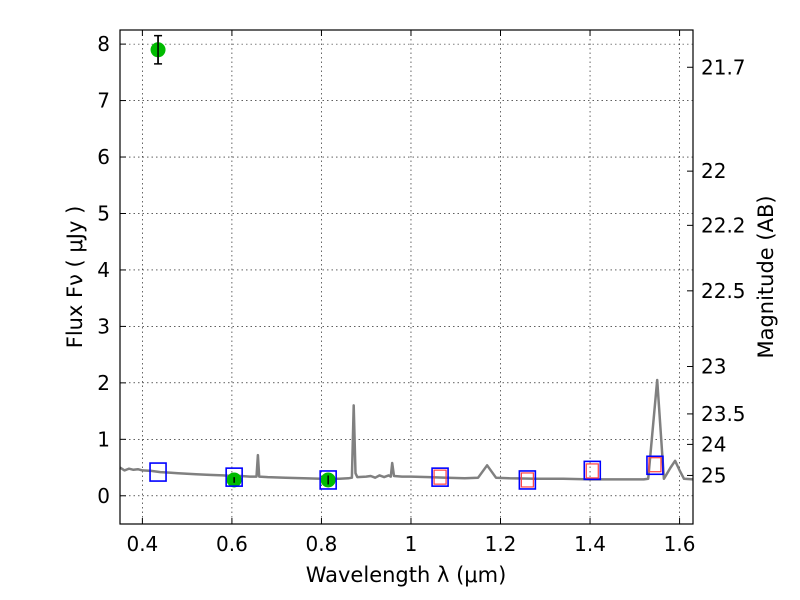 The image size is (800, 600). What do you see at coordinates (103, 439) in the screenshot?
I see `y-tick-label: 1` at bounding box center [103, 439].